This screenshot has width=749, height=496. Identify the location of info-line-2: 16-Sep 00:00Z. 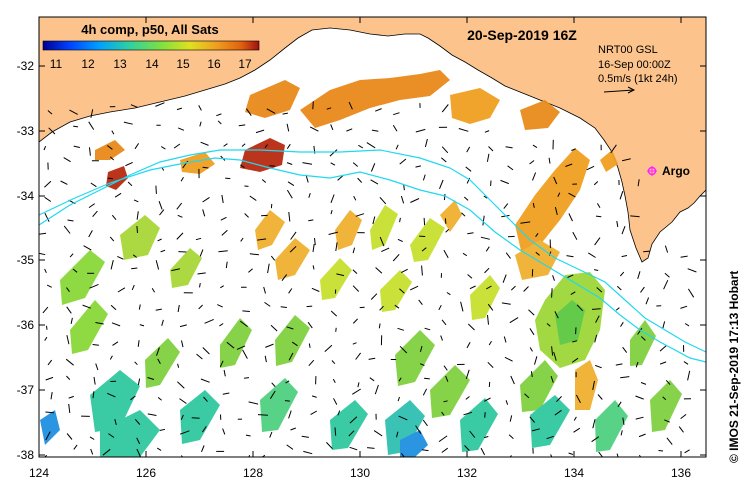
(634, 65).